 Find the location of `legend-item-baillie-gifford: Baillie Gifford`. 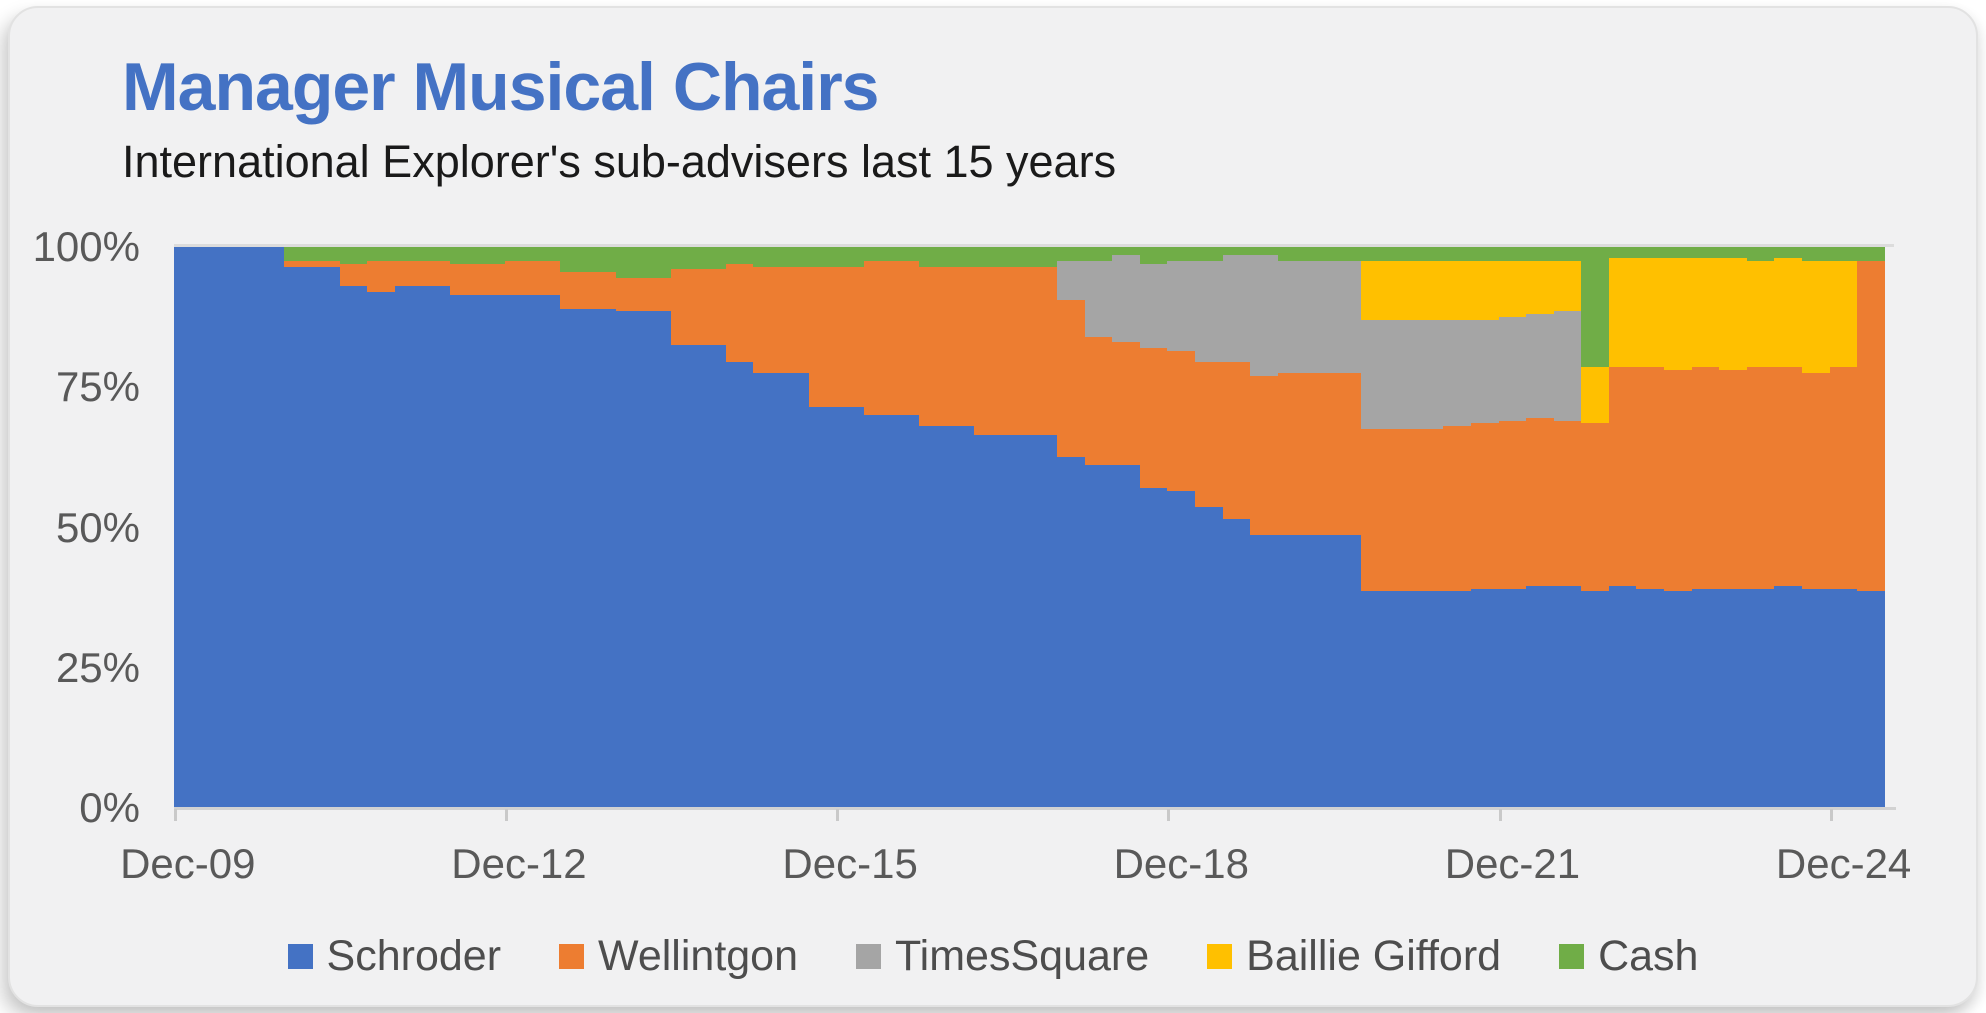

legend-item-baillie-gifford: Baillie Gifford is located at coordinates (1354, 956).